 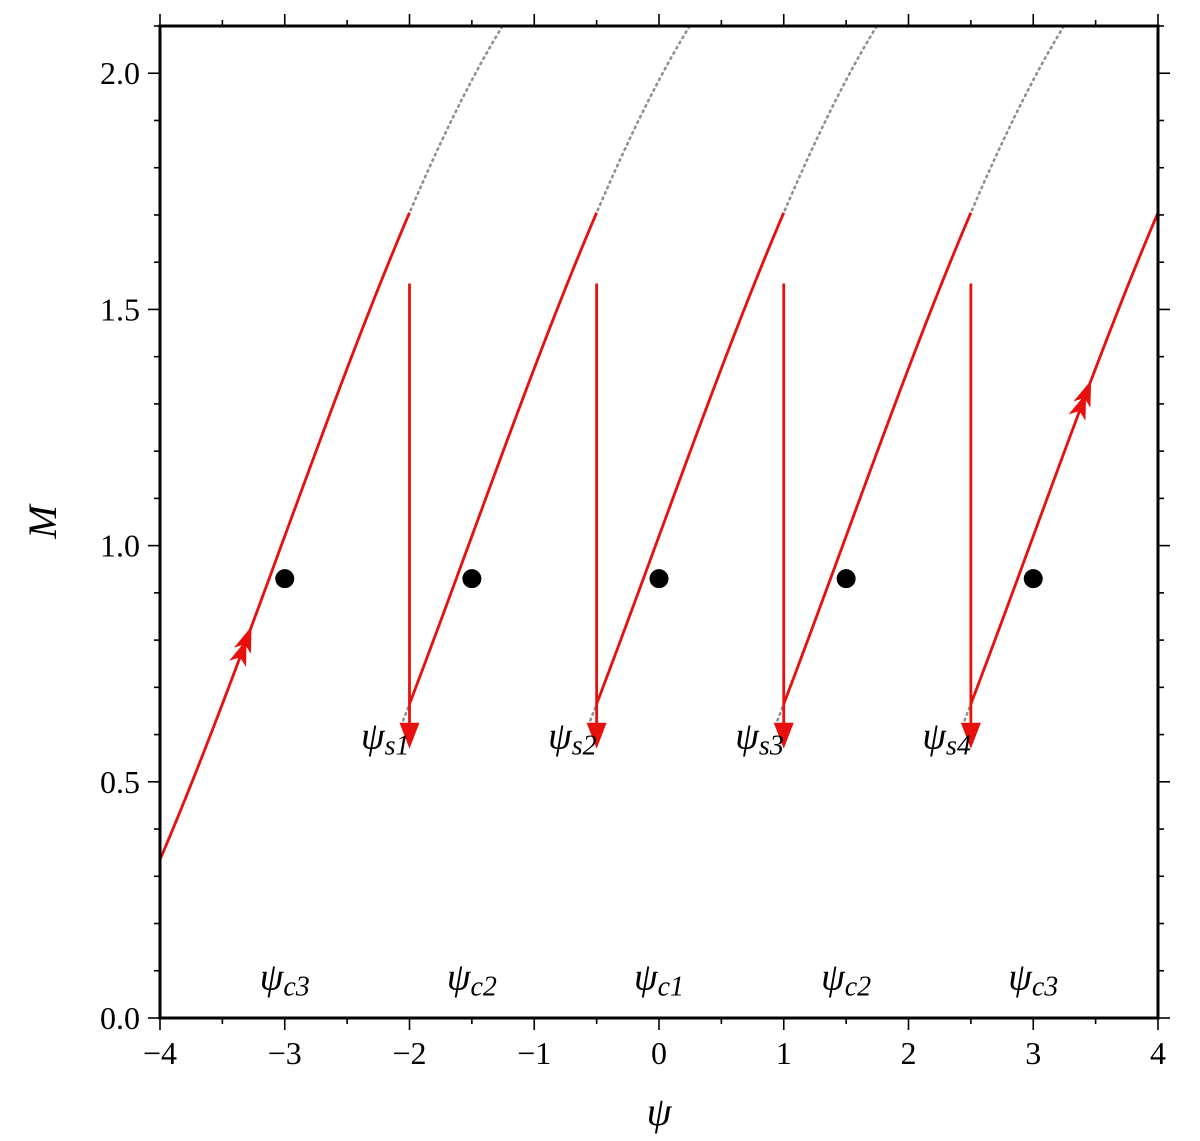 I want to click on annotation-subscript: c1, so click(x=671, y=987).